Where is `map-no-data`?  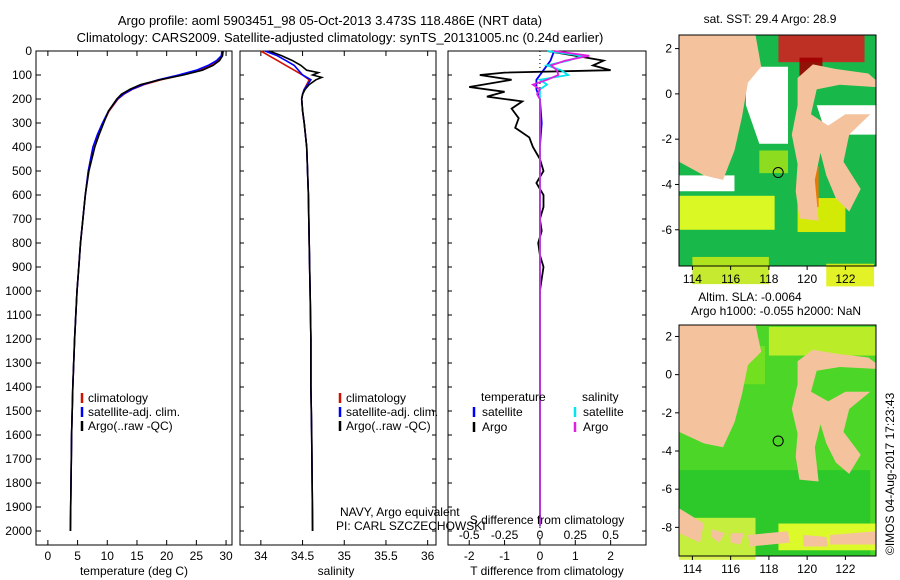 map-no-data is located at coordinates (707, 183).